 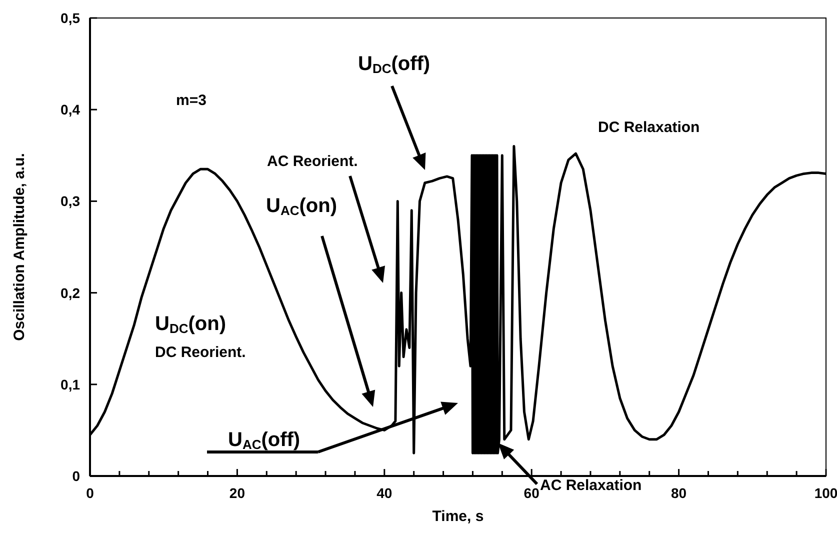 What do you see at coordinates (70, 384) in the screenshot?
I see `y-tick-label: 0,1` at bounding box center [70, 384].